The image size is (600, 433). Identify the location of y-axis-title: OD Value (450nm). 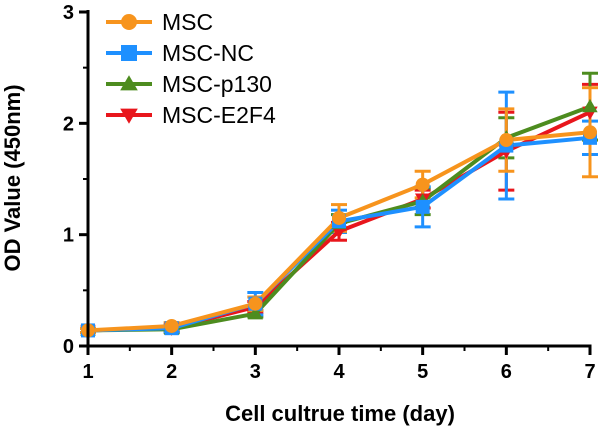
(12, 177).